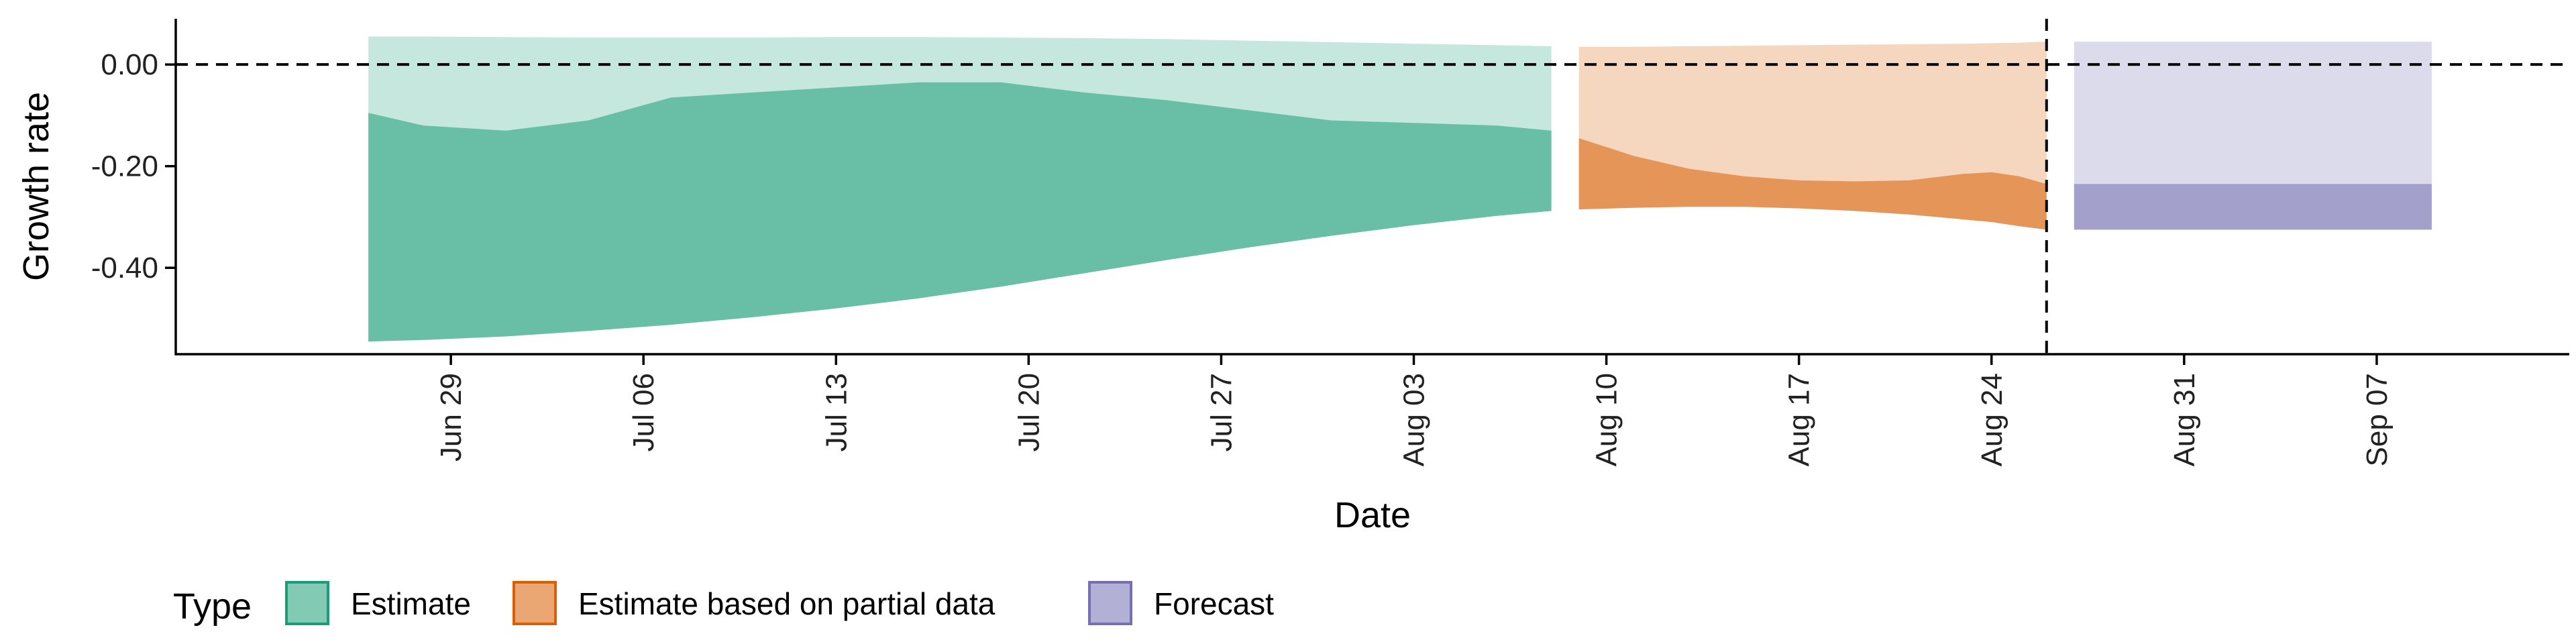 This screenshot has height=644, width=2576. I want to click on x-tick-label: Jun 29, so click(451, 417).